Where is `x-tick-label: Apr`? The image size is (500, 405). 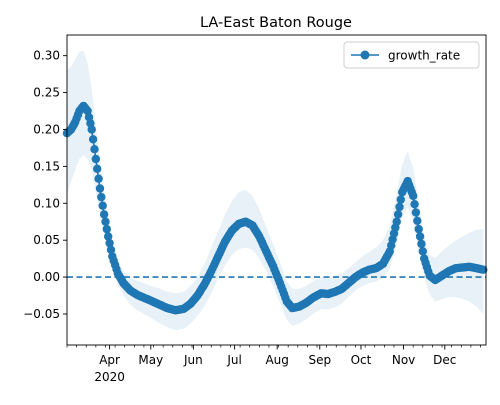 x-tick-label: Apr is located at coordinates (109, 360).